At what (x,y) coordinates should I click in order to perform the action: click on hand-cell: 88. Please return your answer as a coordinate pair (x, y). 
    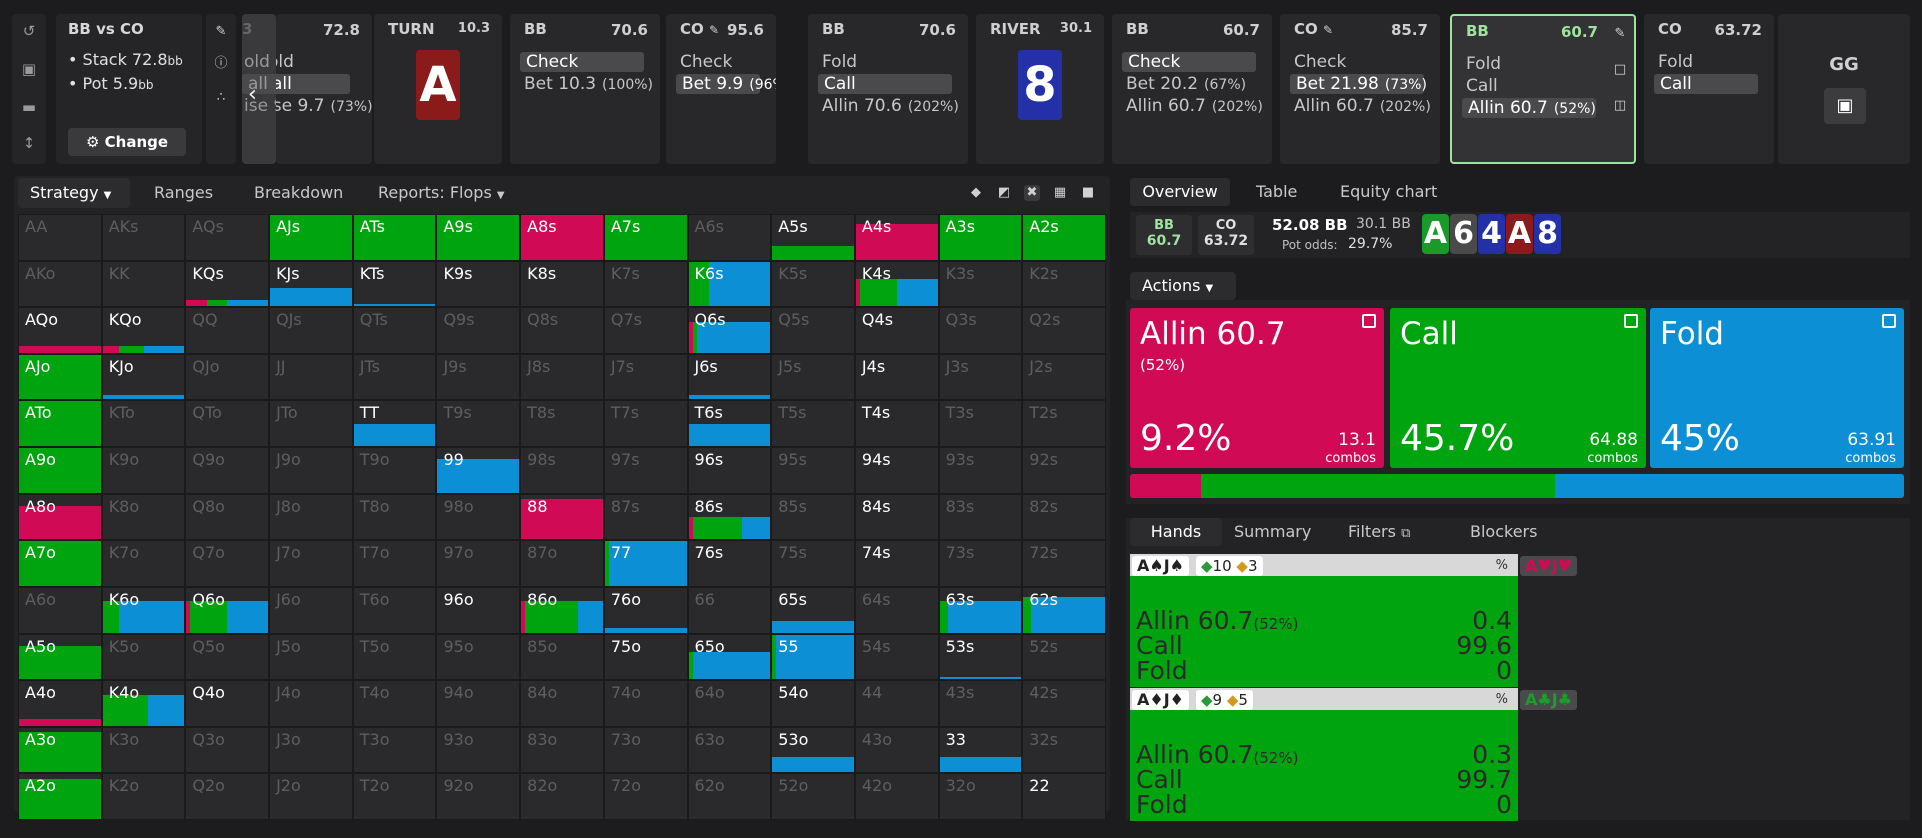
    Looking at the image, I should click on (562, 517).